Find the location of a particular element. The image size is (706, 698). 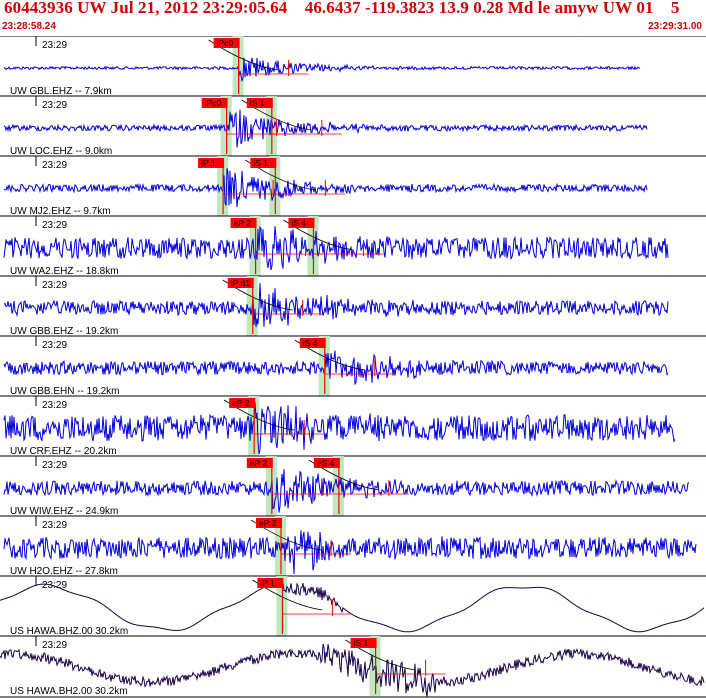

station-label: UW WA2.EHZ -- 18.8km is located at coordinates (64, 271).